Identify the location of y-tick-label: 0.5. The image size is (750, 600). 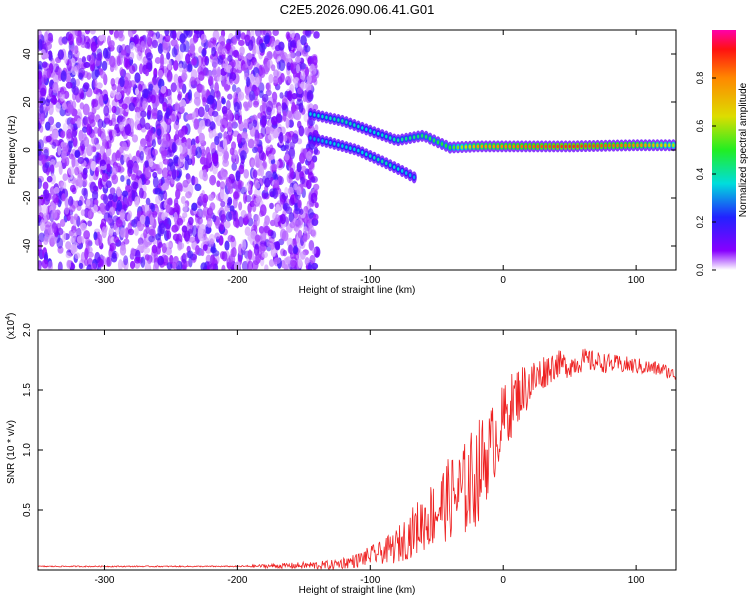
(27, 510).